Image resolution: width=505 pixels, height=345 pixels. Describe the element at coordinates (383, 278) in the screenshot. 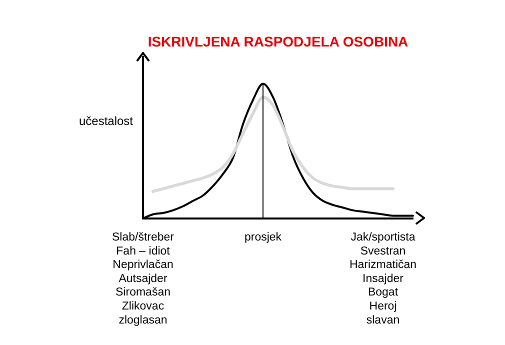

I see `x-tick-label: Jak/sportista Svestran Harizmatičan Insajder Bogat Heroj slavan` at that location.